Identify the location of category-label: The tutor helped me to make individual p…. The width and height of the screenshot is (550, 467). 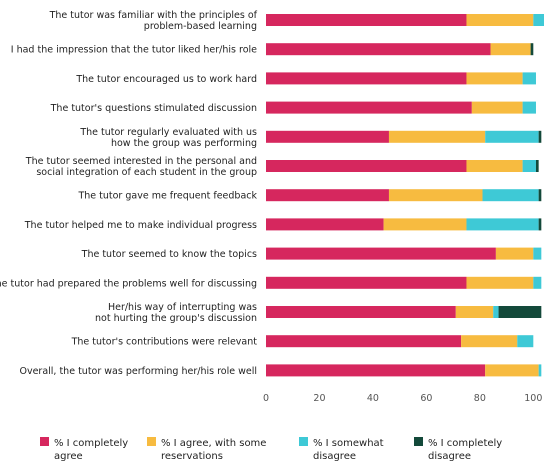
(140, 225).